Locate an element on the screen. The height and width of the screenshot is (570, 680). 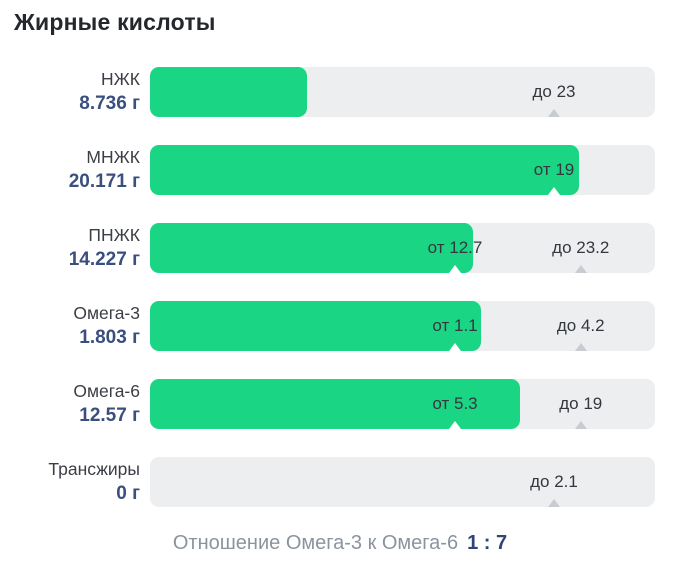
threshold-label: до 4.2 is located at coordinates (580, 325).